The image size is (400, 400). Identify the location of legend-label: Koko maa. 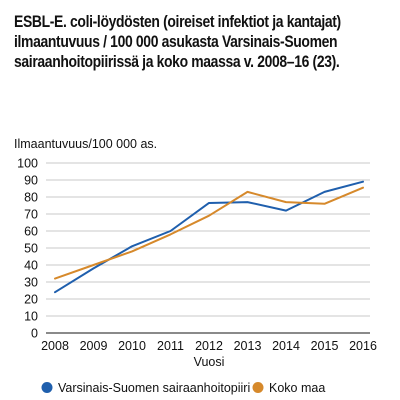
(297, 388).